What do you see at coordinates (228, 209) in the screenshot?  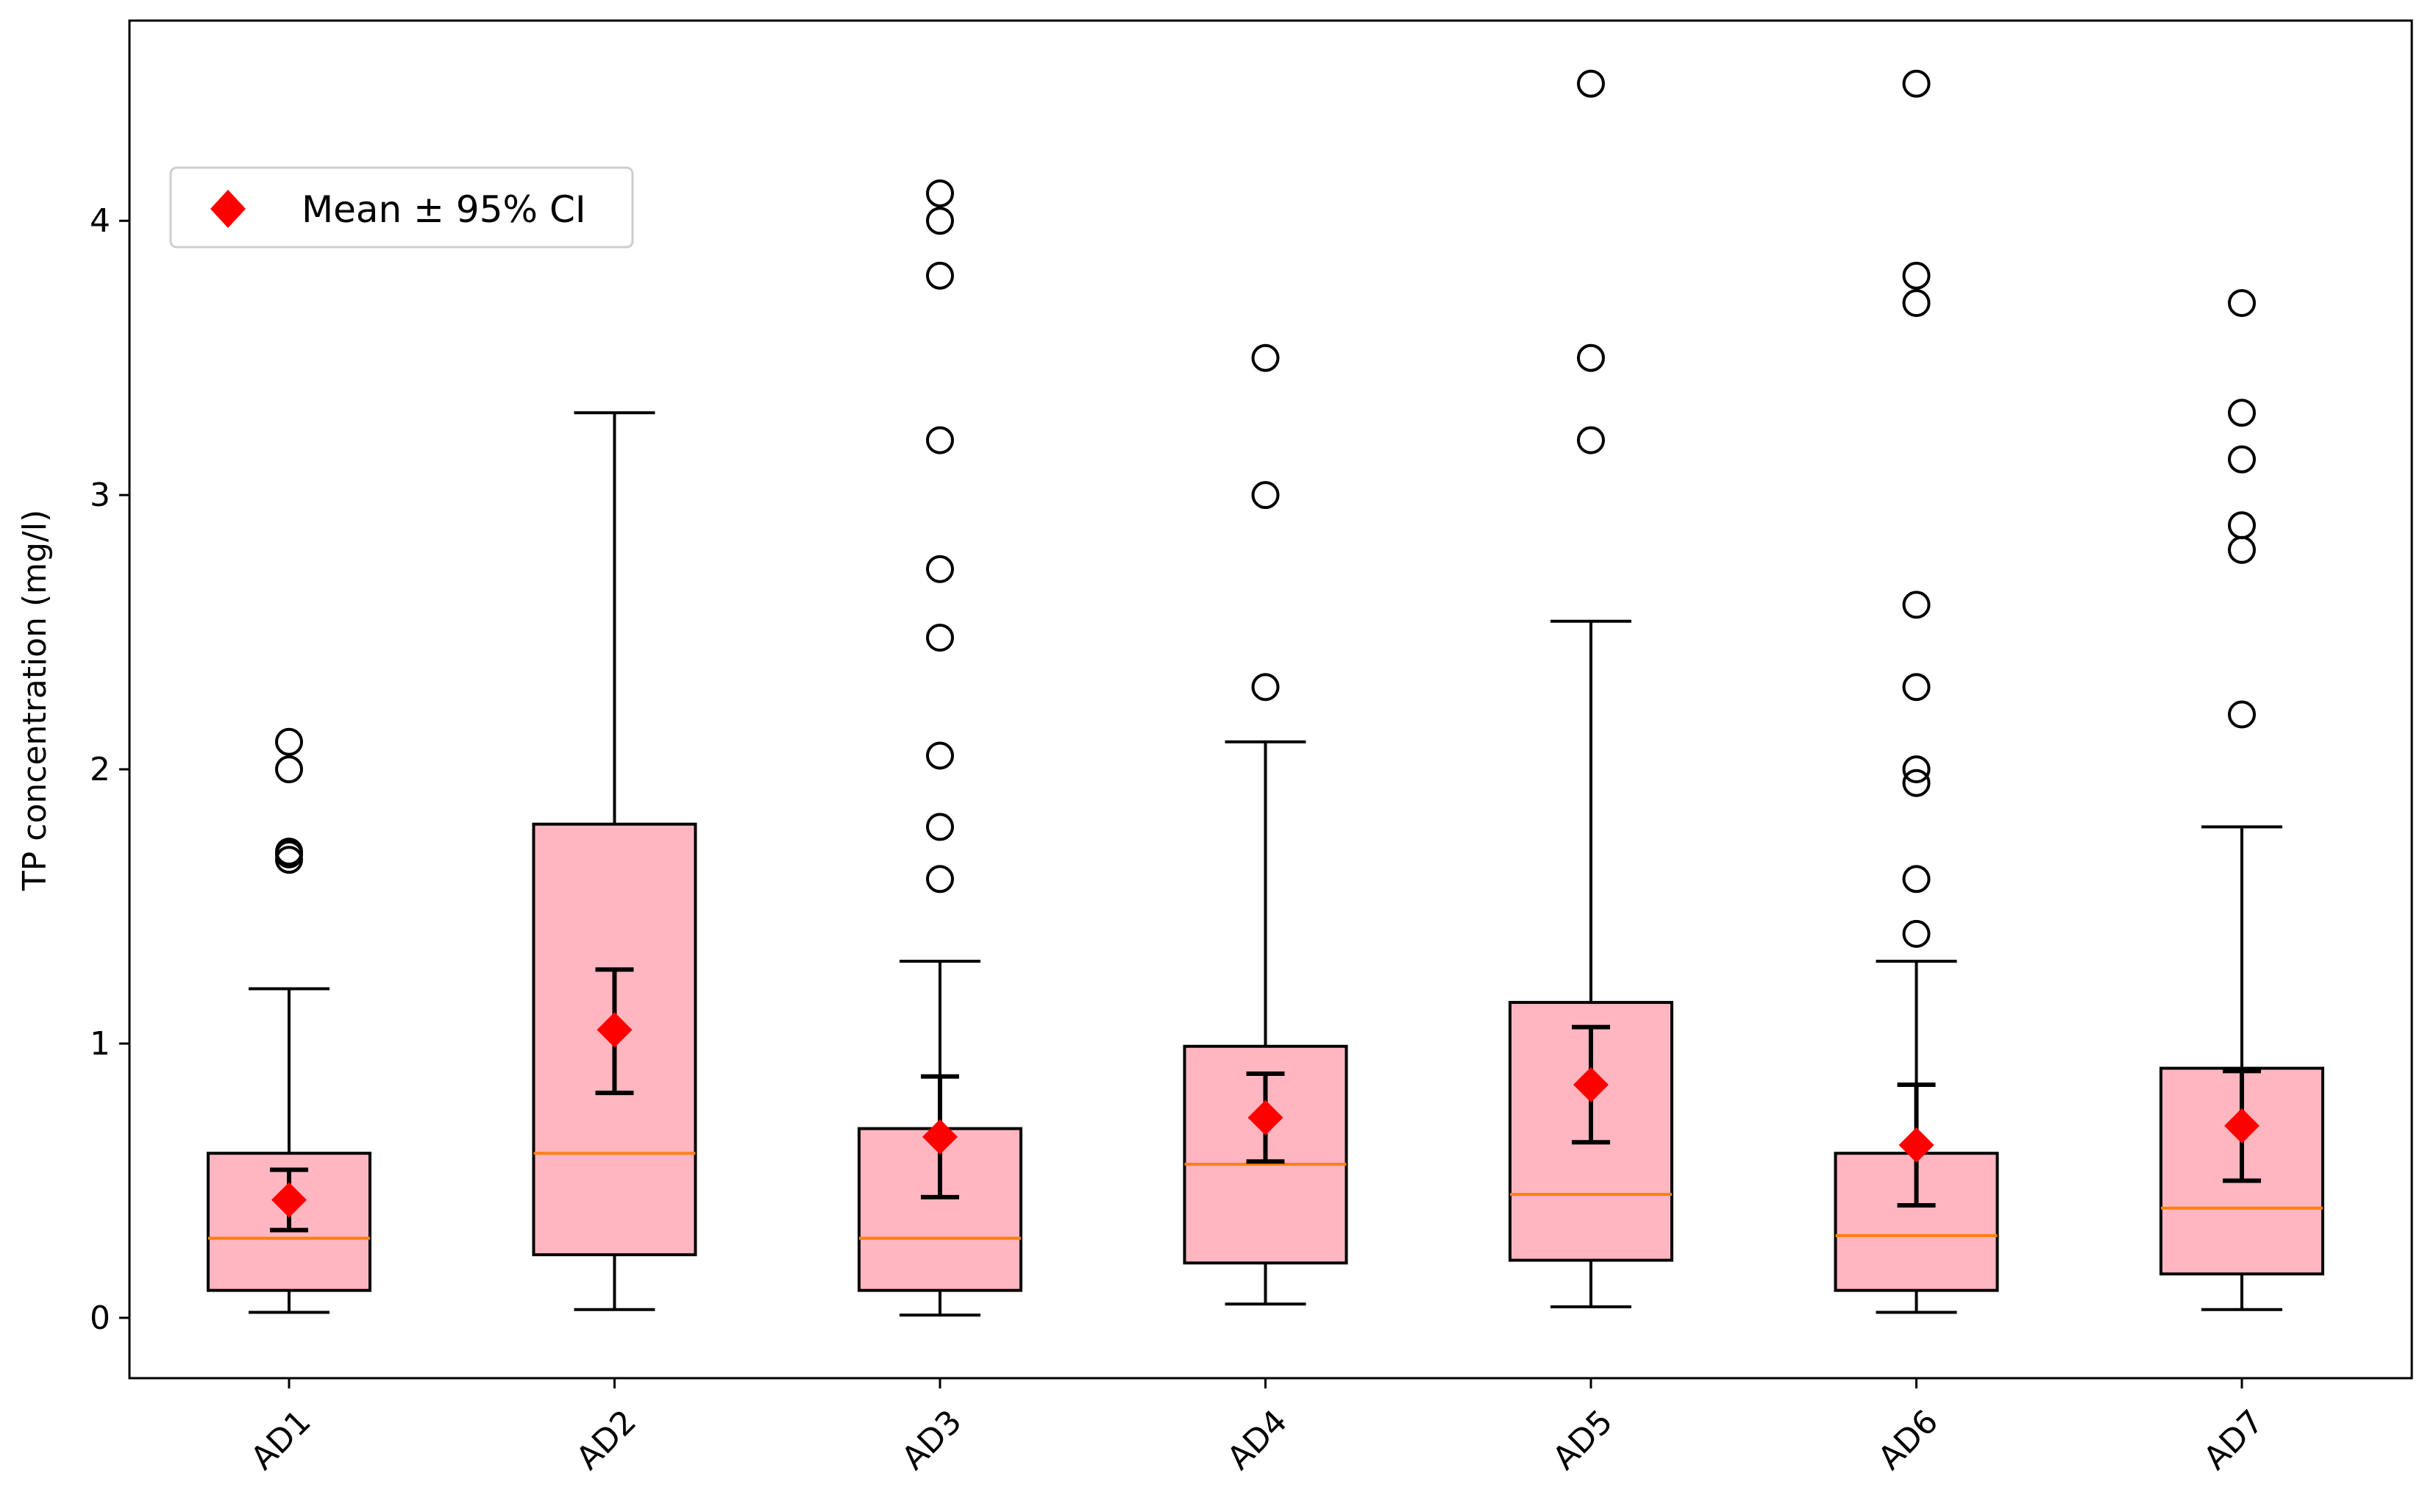 I see `legend-mean-marker-icon` at bounding box center [228, 209].